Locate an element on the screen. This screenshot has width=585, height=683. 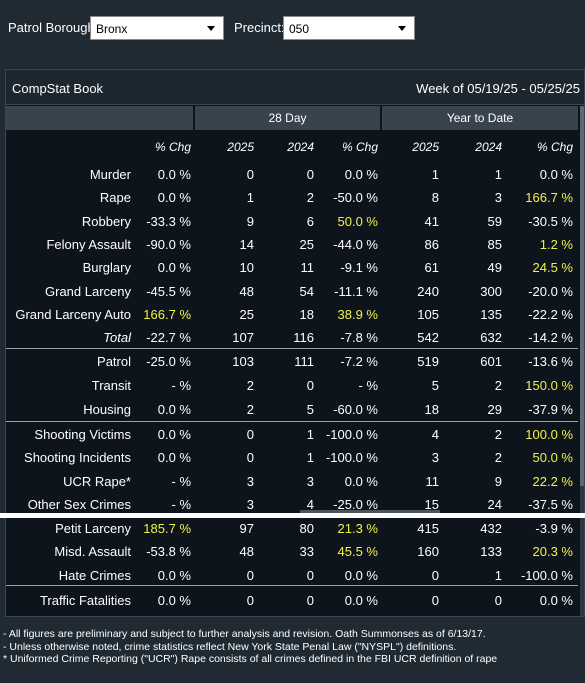
row-value: -90.0 % is located at coordinates (168, 244).